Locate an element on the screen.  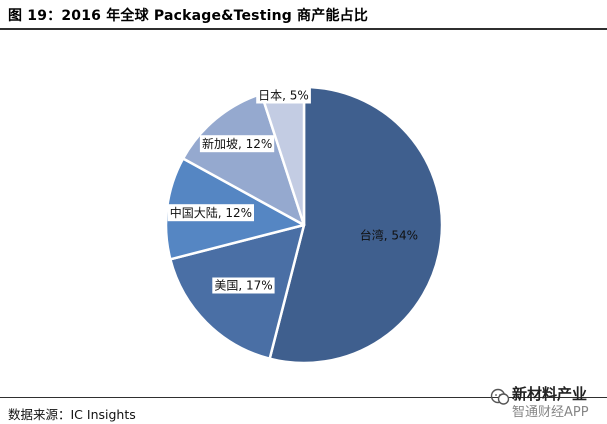
top-divider is located at coordinates (303, 29).